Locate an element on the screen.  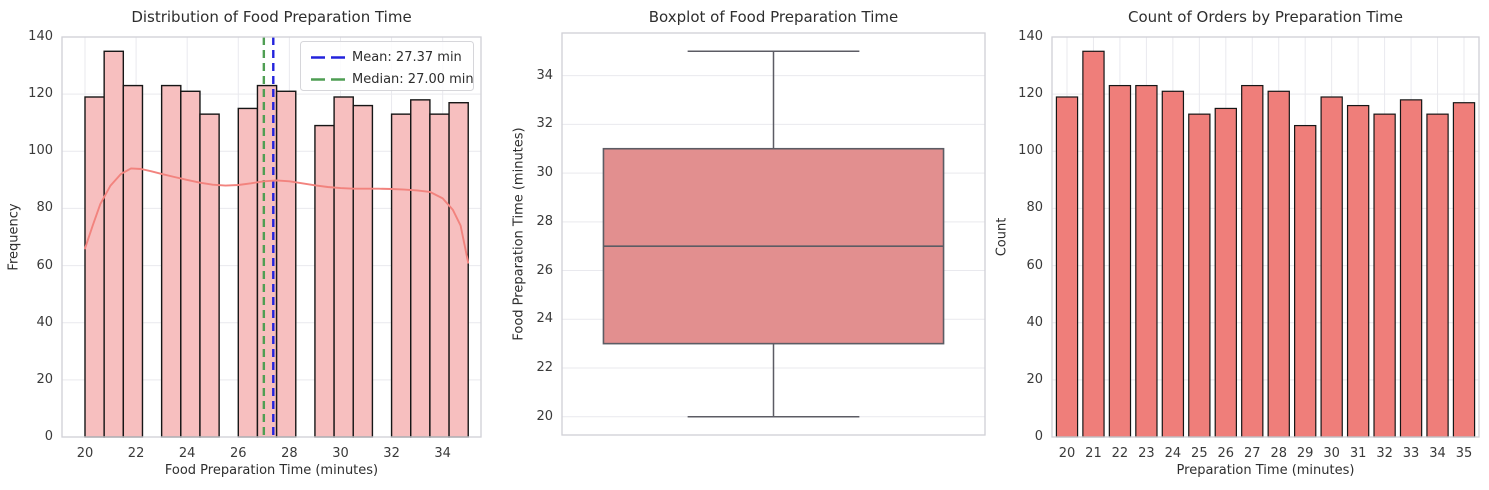
countplot-ylabel: Count is located at coordinates (1002, 237).